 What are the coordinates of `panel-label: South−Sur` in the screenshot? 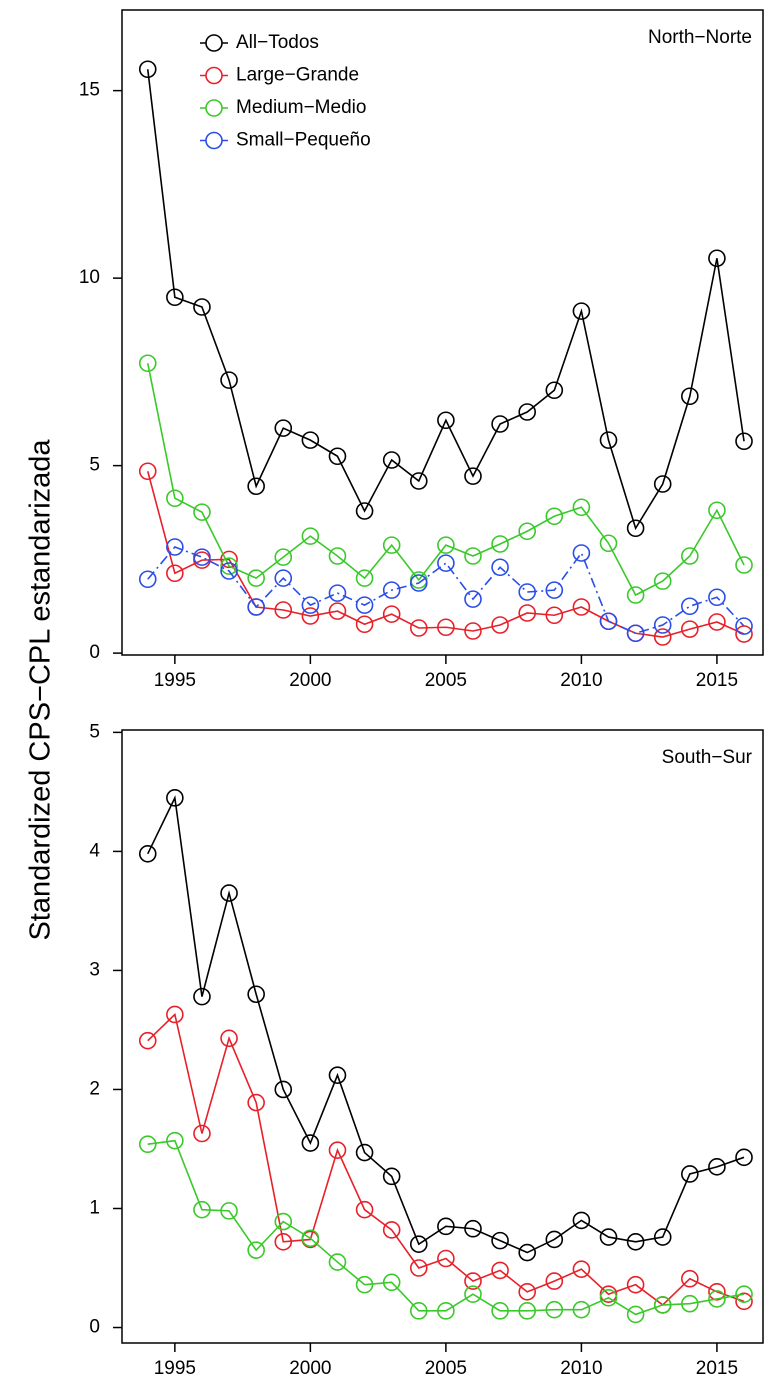 It's located at (707, 757).